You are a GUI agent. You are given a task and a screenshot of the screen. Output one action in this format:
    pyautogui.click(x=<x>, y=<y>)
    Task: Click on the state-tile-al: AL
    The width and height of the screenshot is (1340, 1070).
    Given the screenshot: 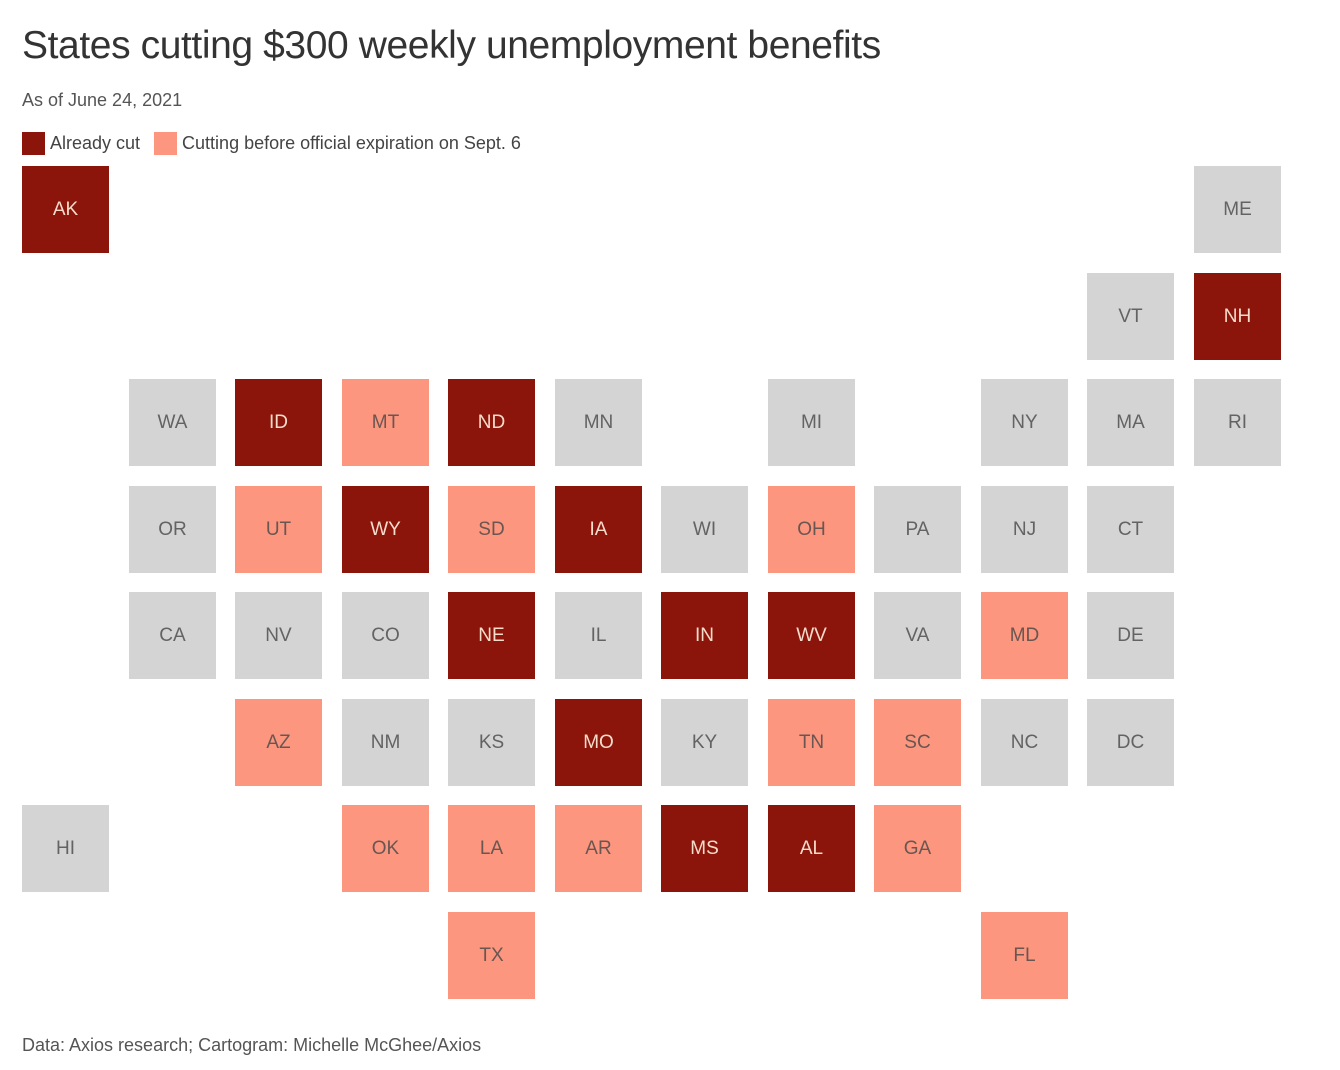 What is the action you would take?
    pyautogui.click(x=811, y=848)
    